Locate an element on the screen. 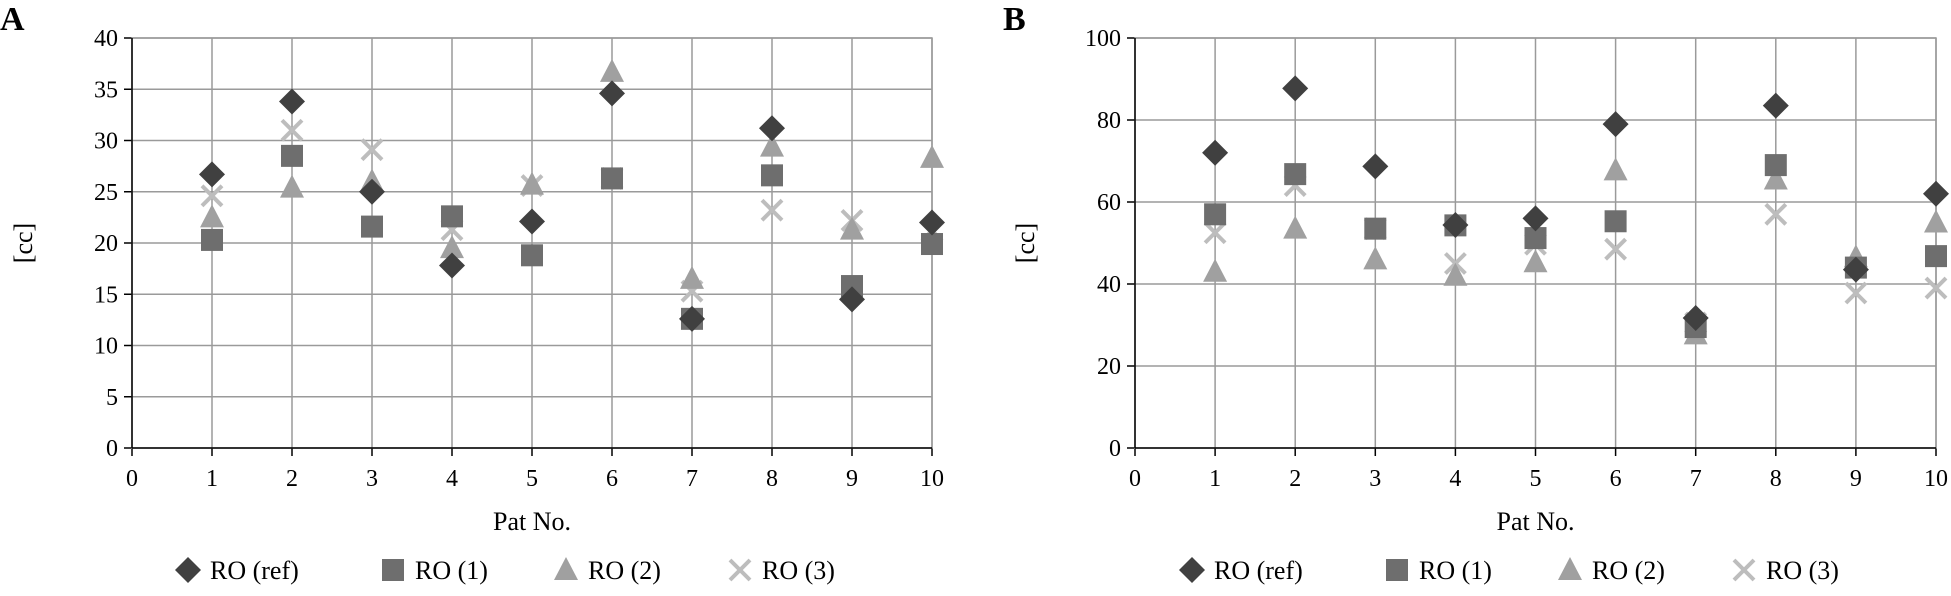  panel-b-xtick-label: 8 is located at coordinates (1776, 479).